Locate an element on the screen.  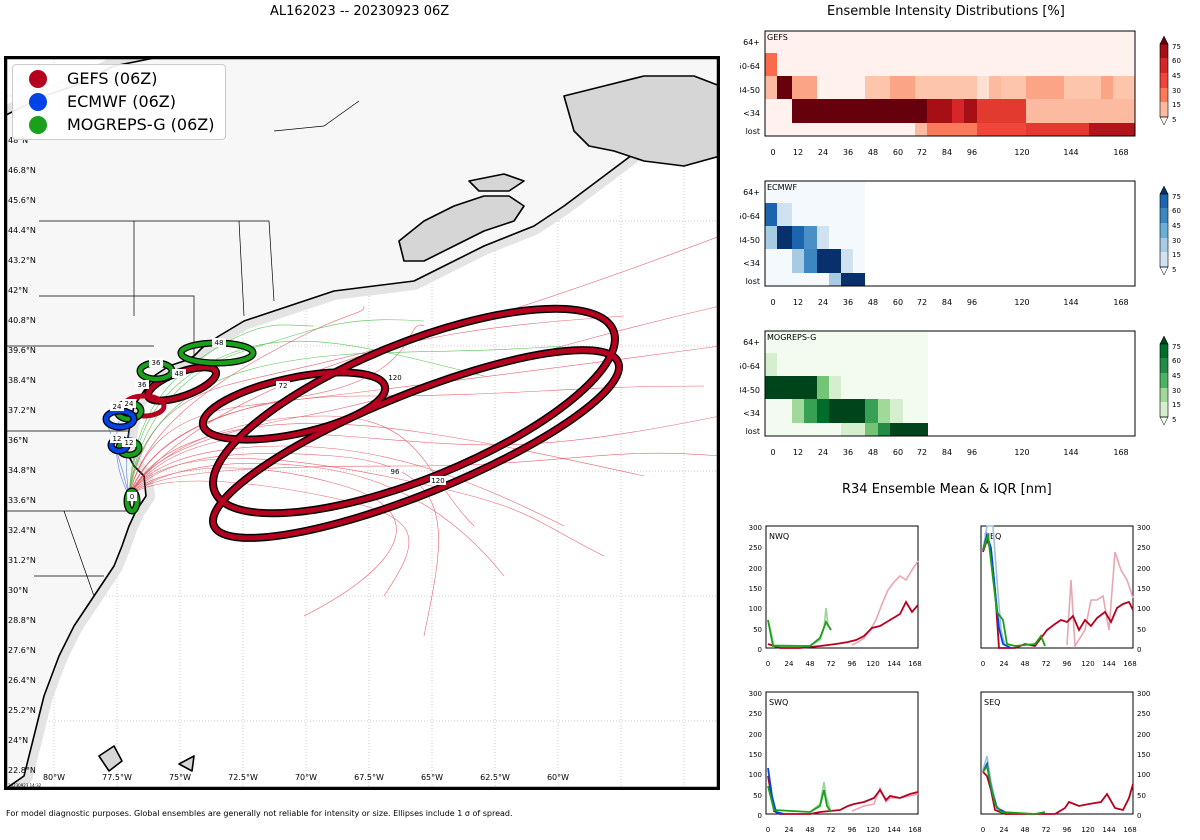
legend-mogreps-label: MOGREPS-G (06Z) is located at coordinates (141, 124).